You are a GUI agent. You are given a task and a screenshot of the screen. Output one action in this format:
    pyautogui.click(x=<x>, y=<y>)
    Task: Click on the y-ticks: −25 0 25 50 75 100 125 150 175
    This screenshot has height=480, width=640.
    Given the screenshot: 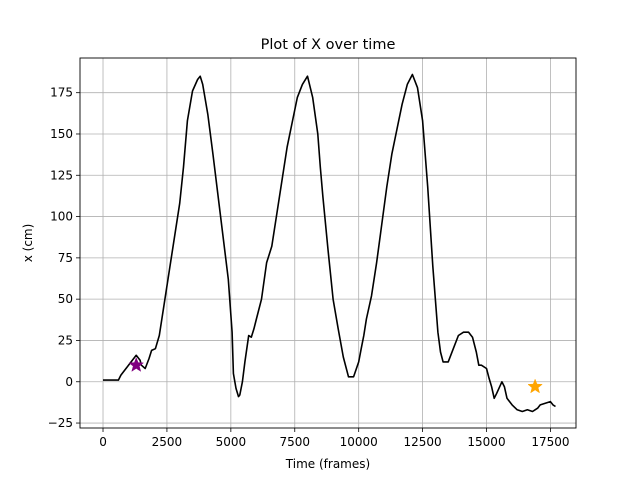 What is the action you would take?
    pyautogui.click(x=64, y=258)
    